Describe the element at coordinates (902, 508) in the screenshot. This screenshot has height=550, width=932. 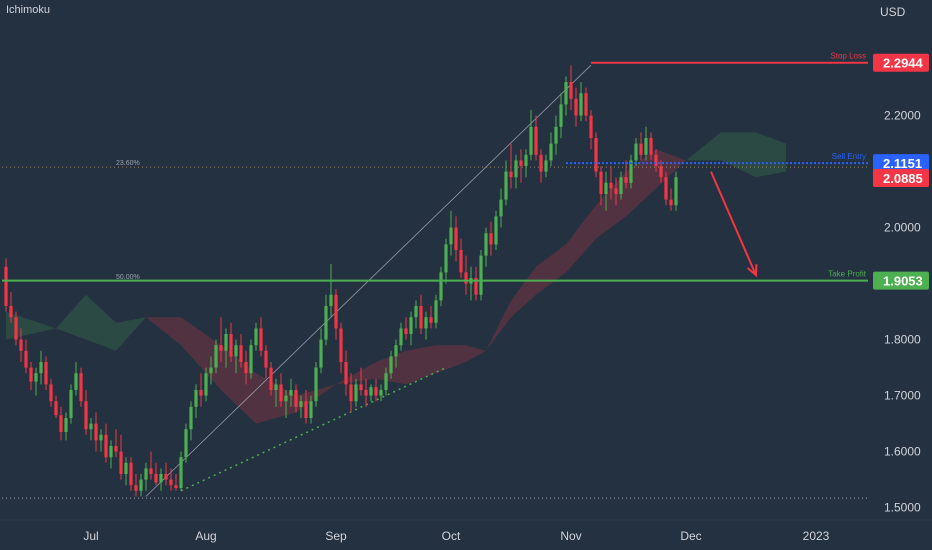
I see `price-tick-label: 1.5000` at that location.